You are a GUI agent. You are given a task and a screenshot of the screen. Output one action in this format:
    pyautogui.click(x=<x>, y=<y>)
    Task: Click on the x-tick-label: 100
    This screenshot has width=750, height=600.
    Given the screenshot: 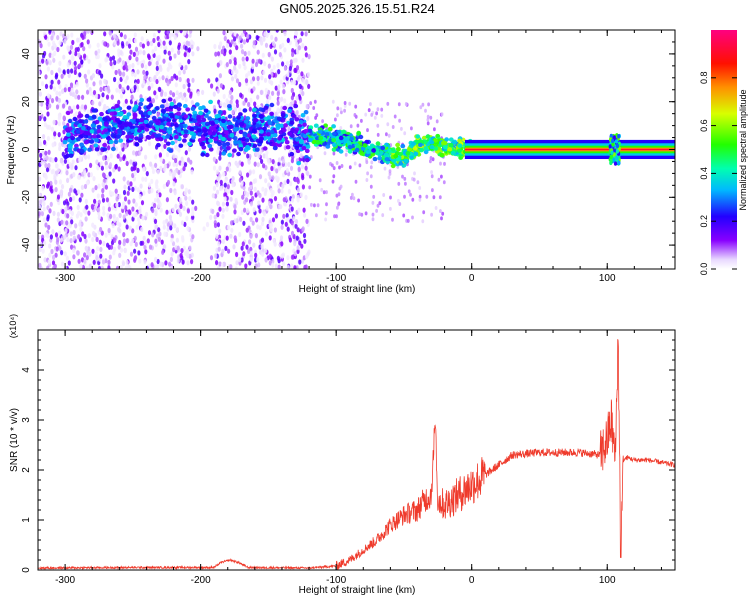 What is the action you would take?
    pyautogui.click(x=607, y=278)
    